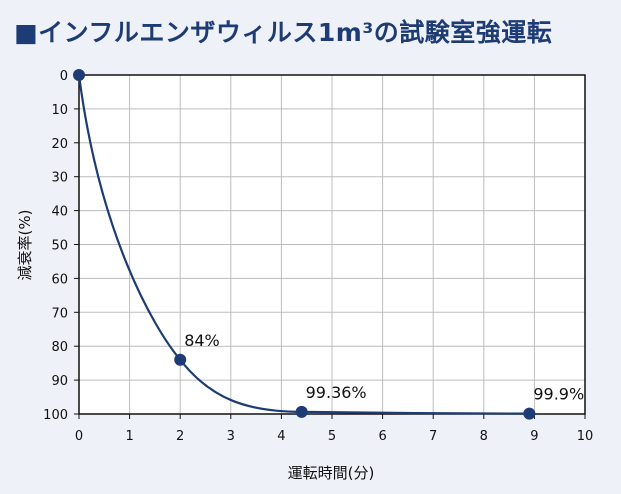  Describe the element at coordinates (281, 436) in the screenshot. I see `x-tick-label: 4` at that location.